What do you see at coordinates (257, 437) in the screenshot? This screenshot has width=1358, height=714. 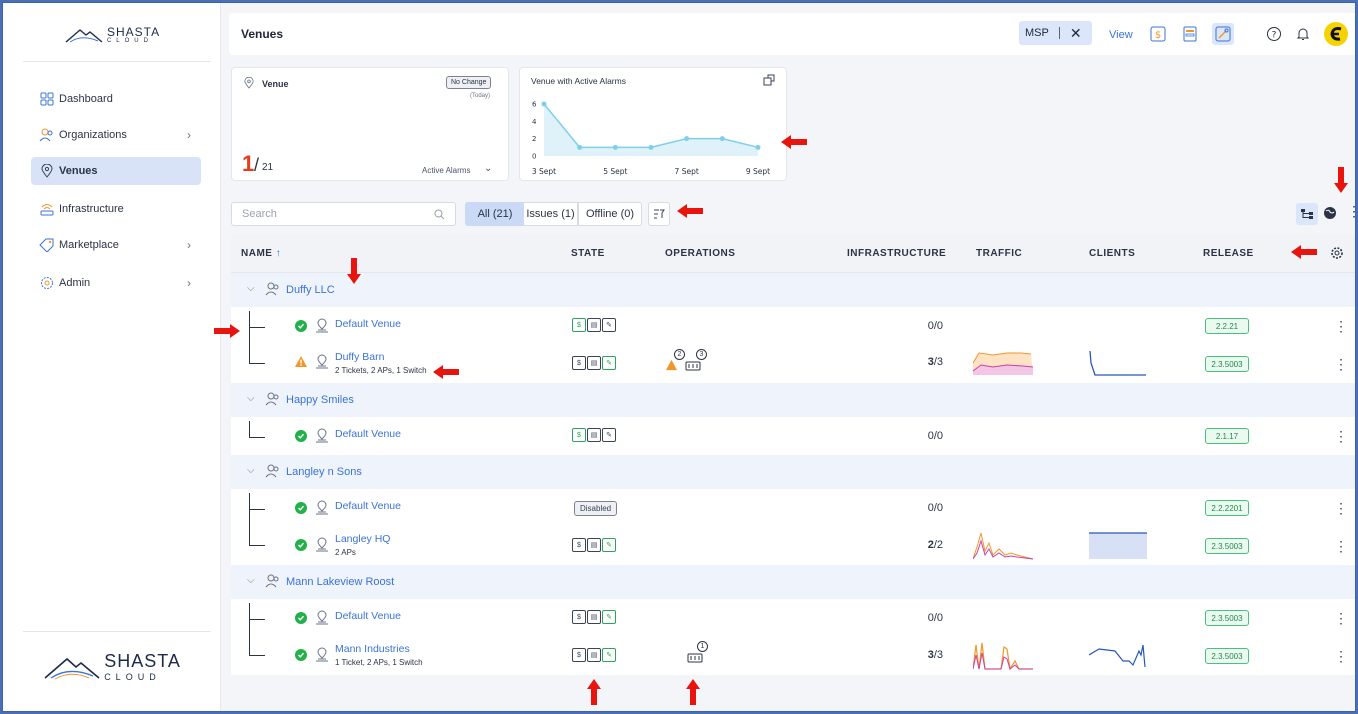 I see `tree-line` at bounding box center [257, 437].